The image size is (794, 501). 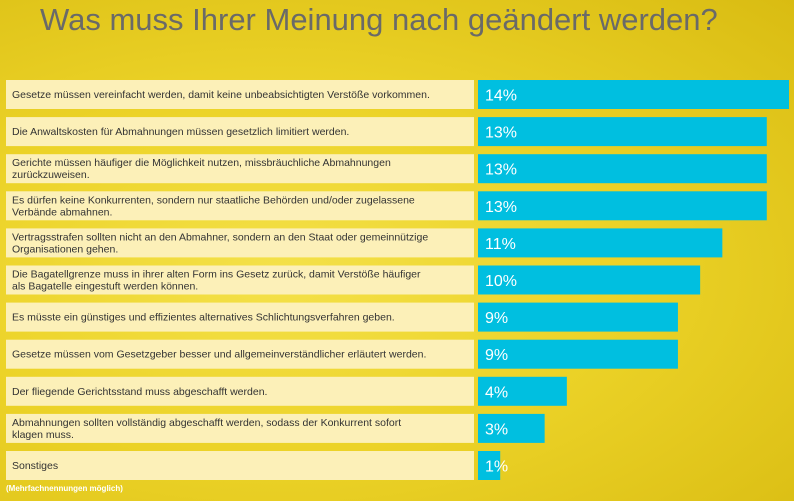 I want to click on value-label: 10%, so click(x=501, y=281).